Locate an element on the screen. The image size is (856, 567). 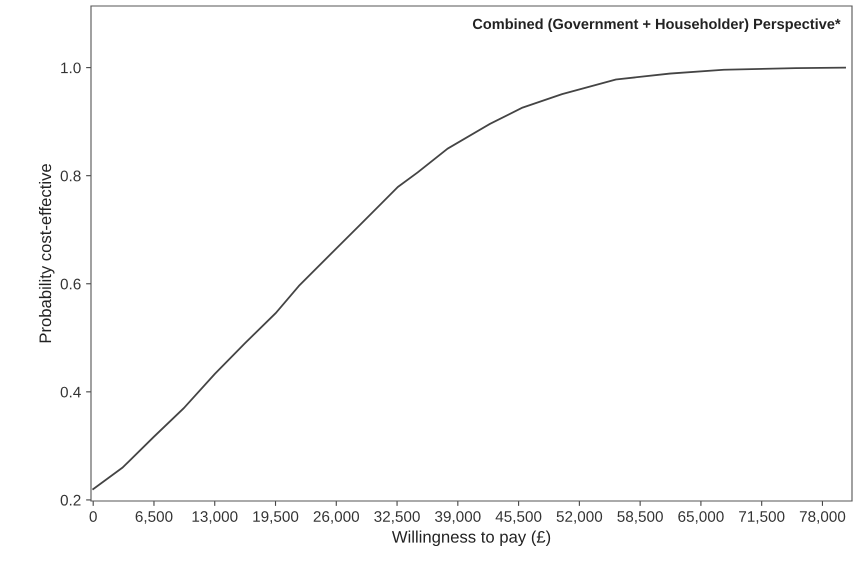
x-tick-label: 26,000 is located at coordinates (337, 517).